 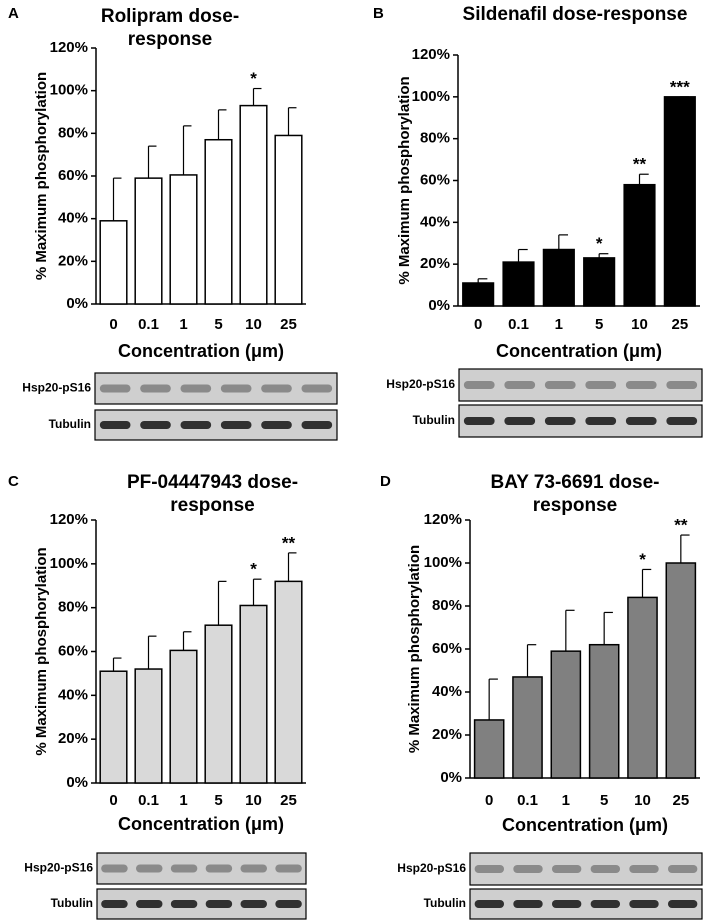 What do you see at coordinates (385, 481) in the screenshot?
I see `panel-label: D` at bounding box center [385, 481].